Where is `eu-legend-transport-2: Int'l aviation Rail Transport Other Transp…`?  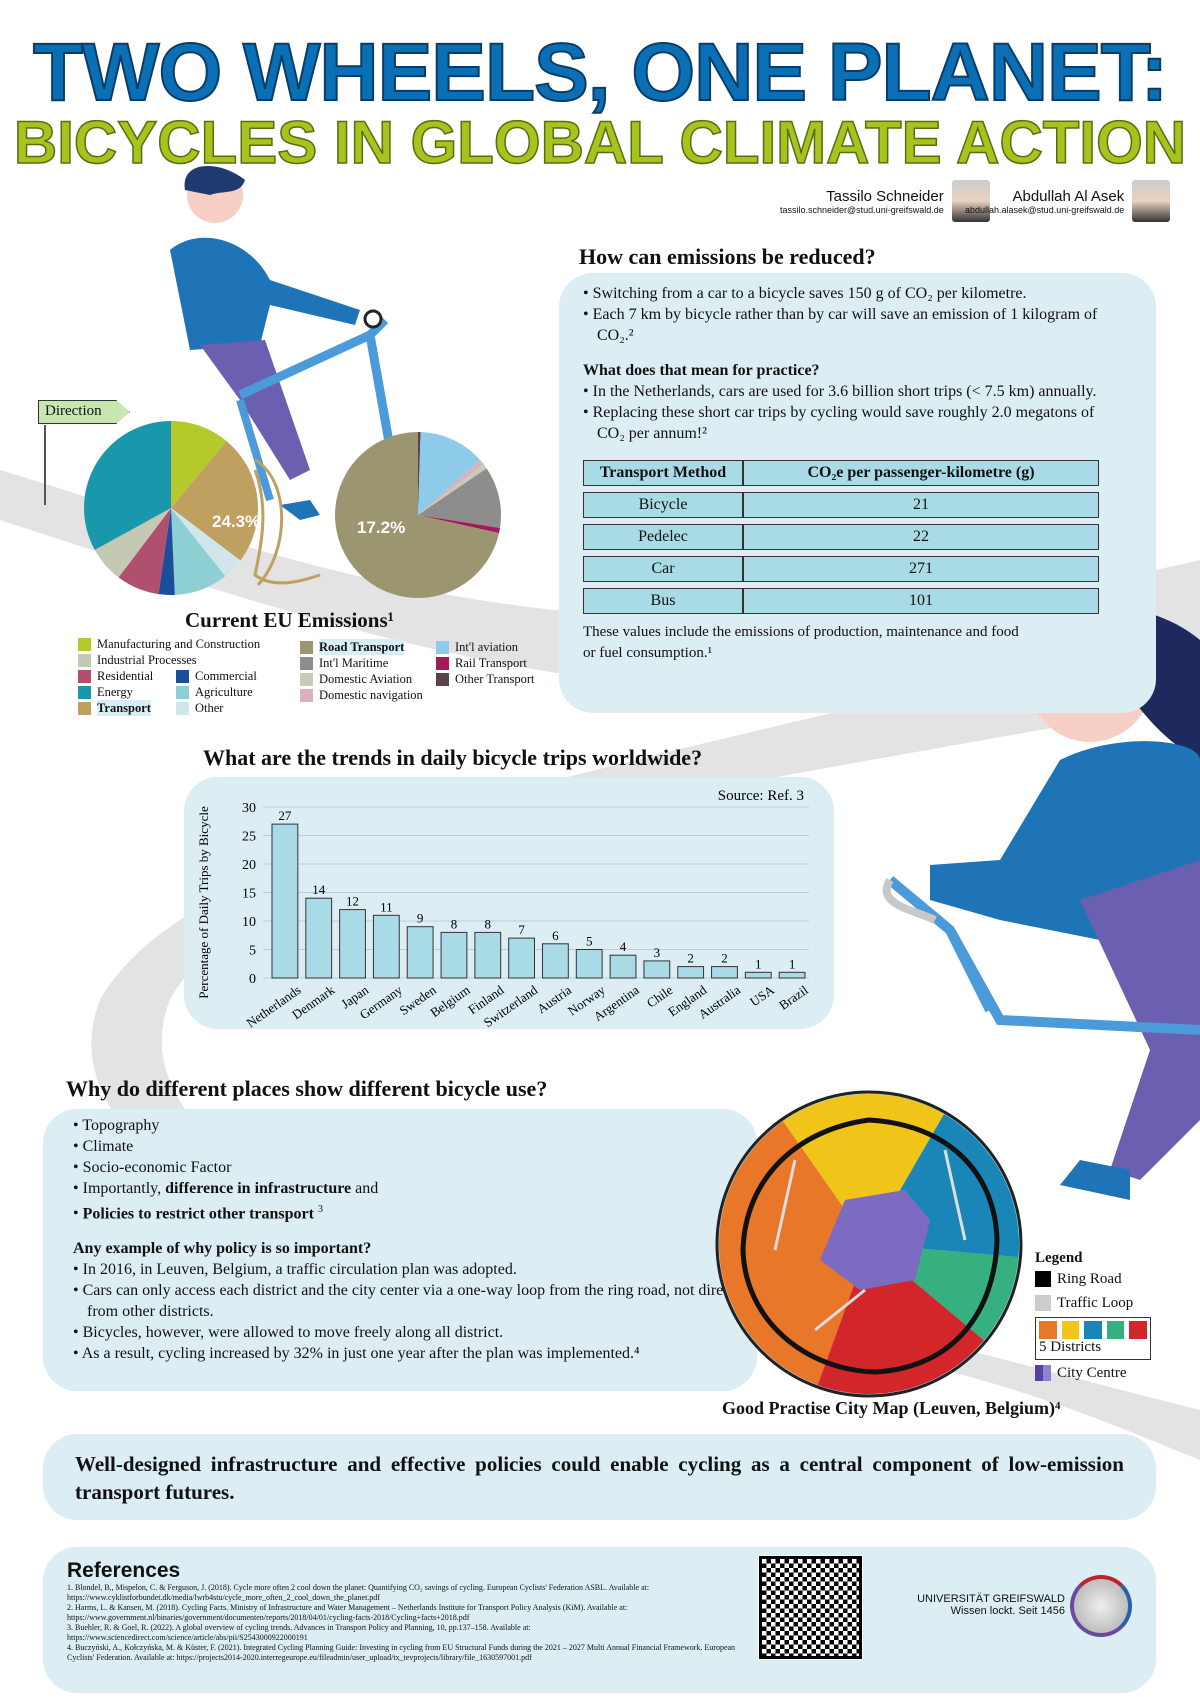 eu-legend-transport-2: Int'l aviation Rail Transport Other Transp… is located at coordinates (485, 663).